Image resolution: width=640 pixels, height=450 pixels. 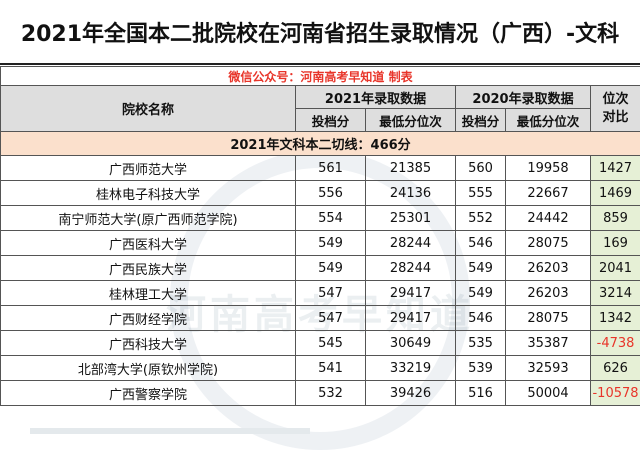 I want to click on page-title: 2021年全国本二批院校在河南省招生录取情况（广西）-文科, so click(x=320, y=32).